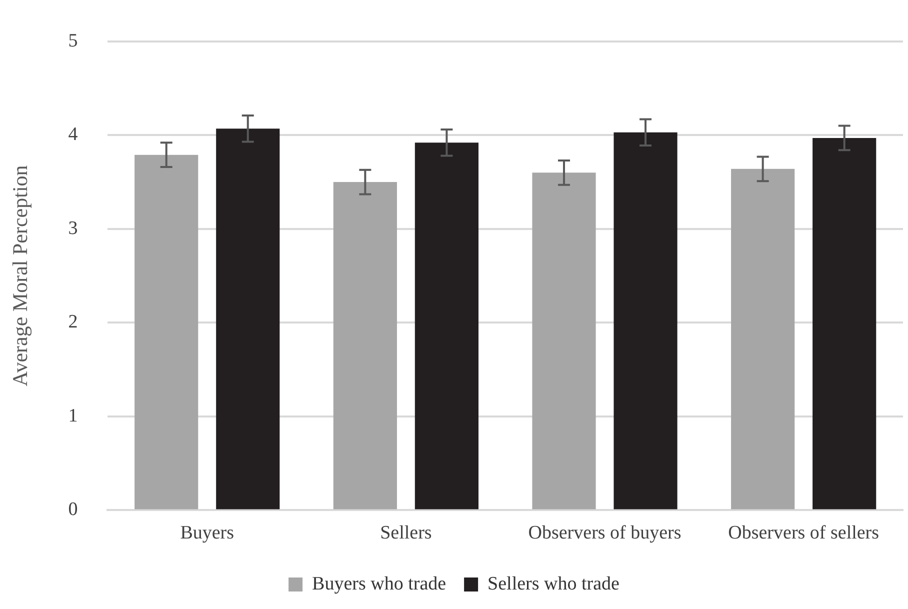  What do you see at coordinates (73, 228) in the screenshot?
I see `y-tick-label: 3` at bounding box center [73, 228].